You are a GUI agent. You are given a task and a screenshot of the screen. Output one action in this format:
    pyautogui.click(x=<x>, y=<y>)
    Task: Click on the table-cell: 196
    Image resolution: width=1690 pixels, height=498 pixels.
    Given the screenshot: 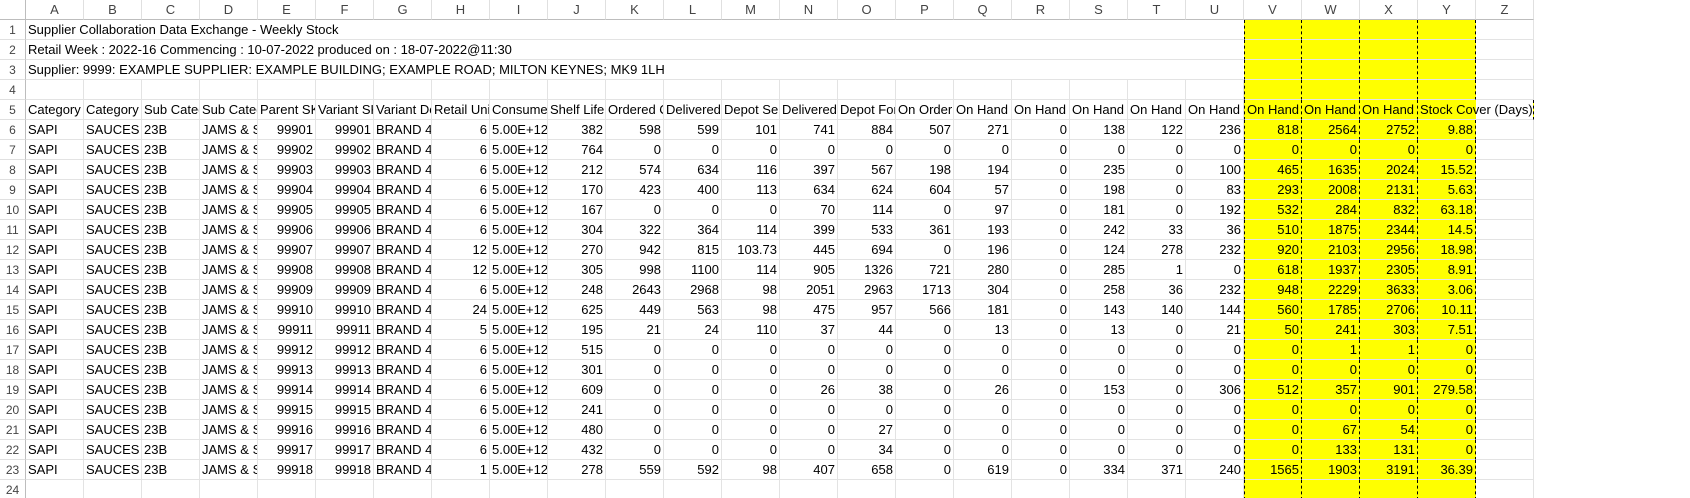 What is the action you would take?
    pyautogui.click(x=983, y=250)
    